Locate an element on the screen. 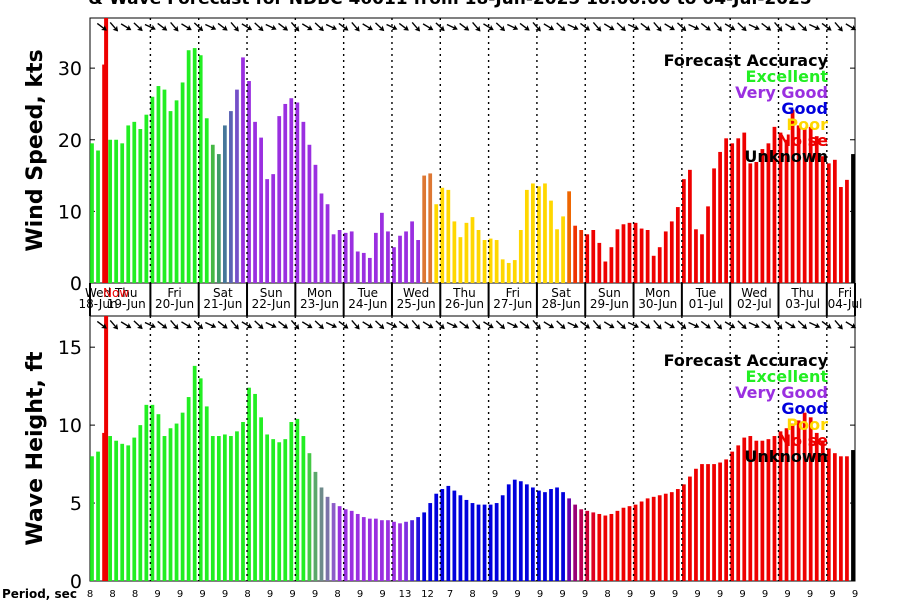  day-date-label: 04-Jul is located at coordinates (845, 304).